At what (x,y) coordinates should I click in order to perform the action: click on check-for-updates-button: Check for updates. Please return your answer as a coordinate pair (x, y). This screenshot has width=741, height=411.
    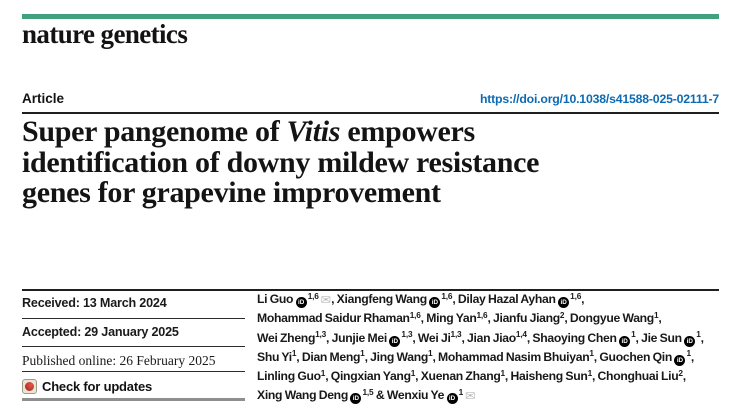
    Looking at the image, I should click on (87, 386).